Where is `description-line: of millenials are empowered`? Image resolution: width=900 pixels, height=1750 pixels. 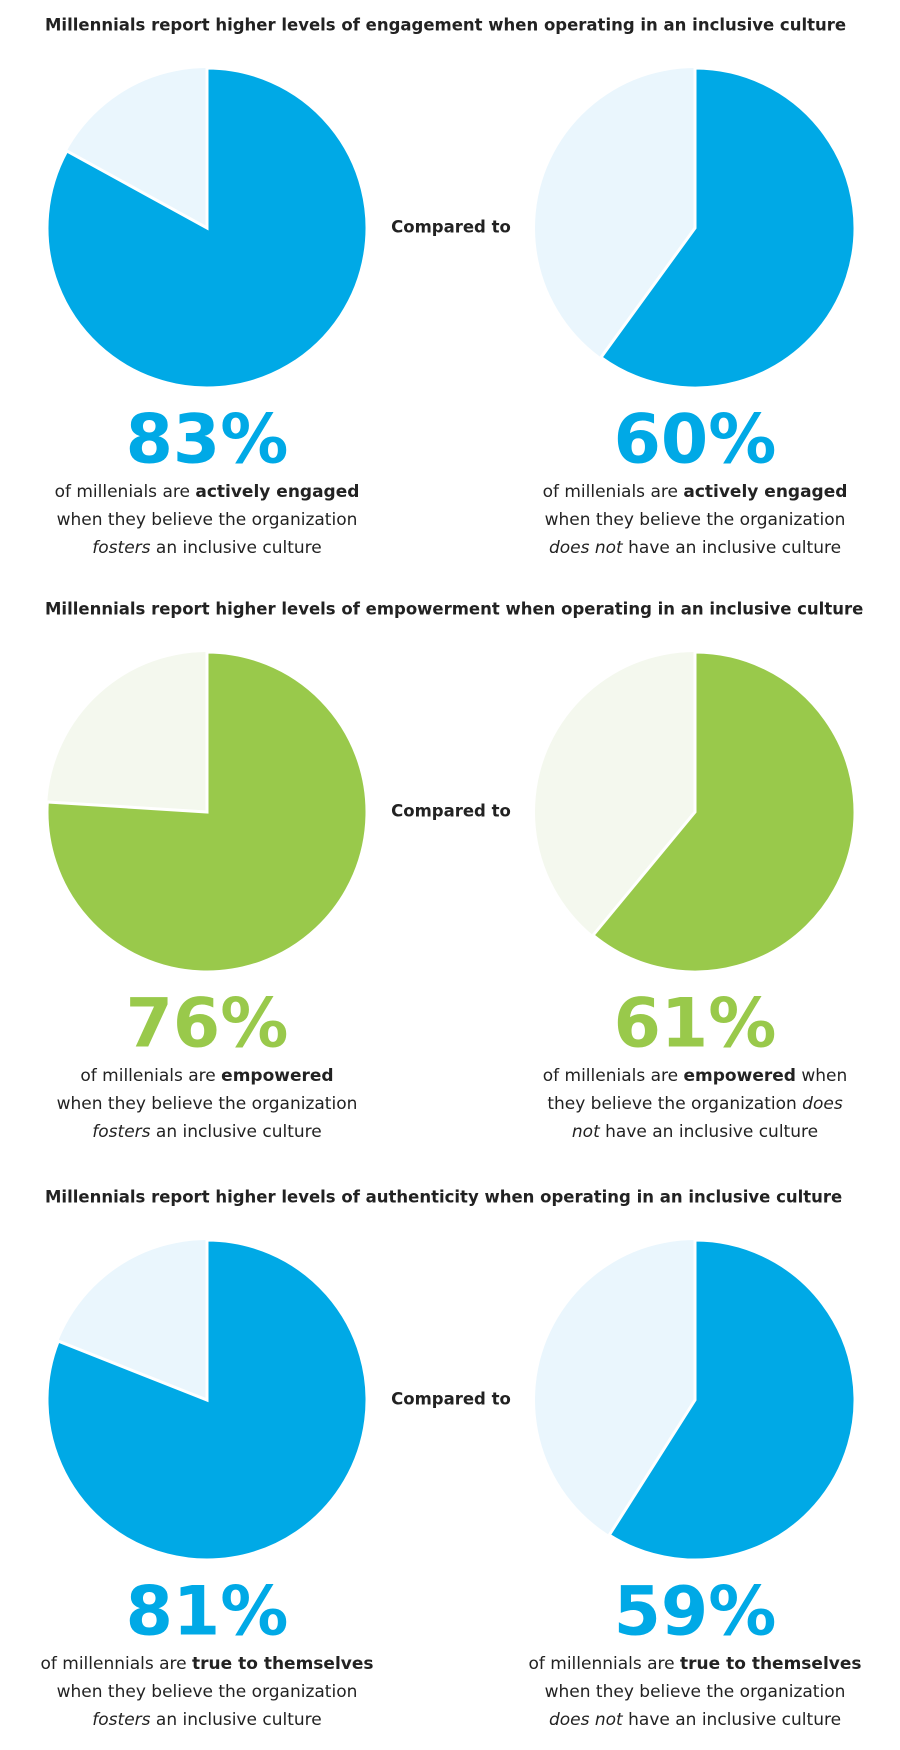
description-line: of millenials are empowered is located at coordinates (206, 1076).